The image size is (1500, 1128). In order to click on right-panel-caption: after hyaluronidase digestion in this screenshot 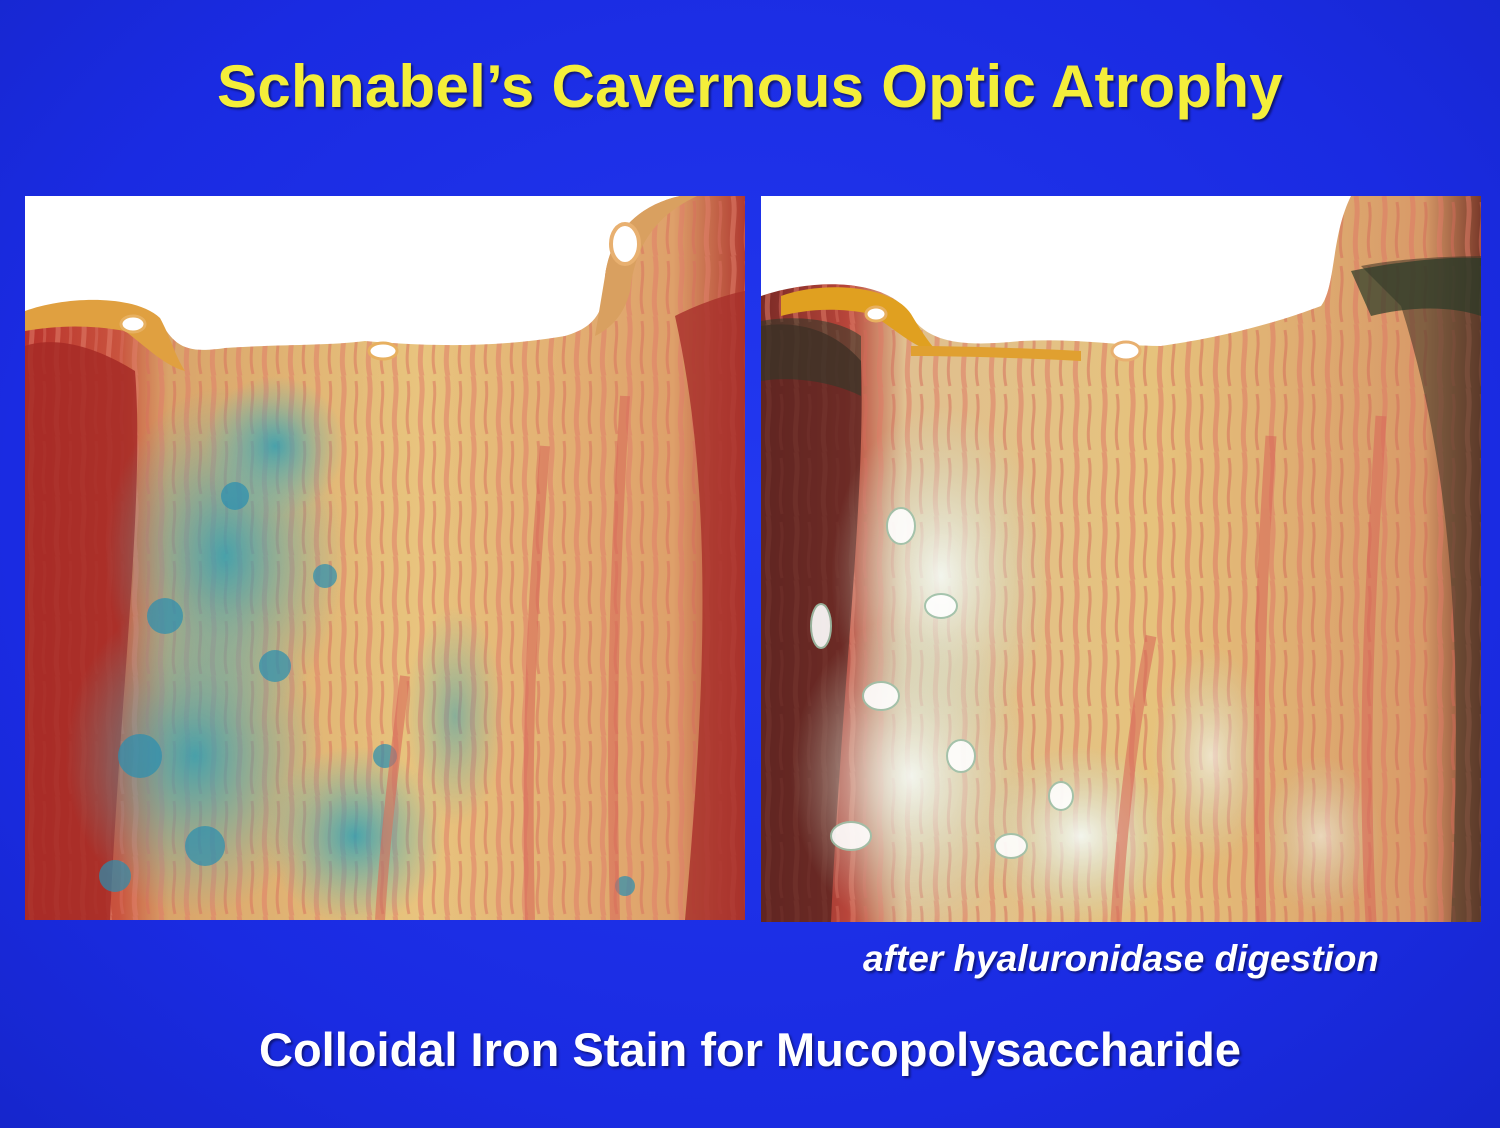, I will do `click(1121, 958)`.